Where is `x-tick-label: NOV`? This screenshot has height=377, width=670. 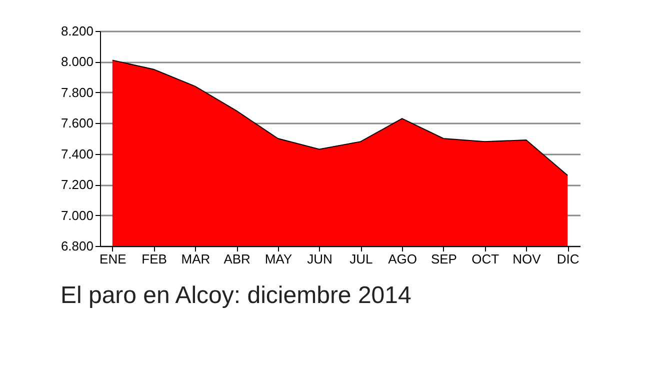 x-tick-label: NOV is located at coordinates (527, 259).